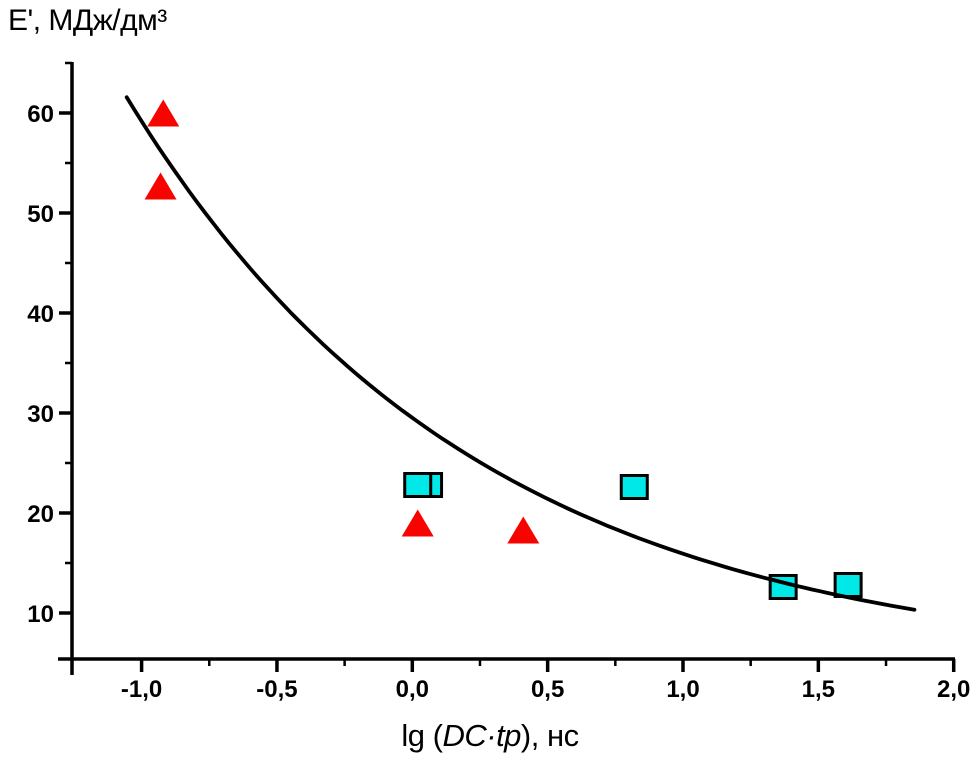 This screenshot has height=774, width=980. I want to click on x-axis-title-suffix: ), нс, so click(549, 735).